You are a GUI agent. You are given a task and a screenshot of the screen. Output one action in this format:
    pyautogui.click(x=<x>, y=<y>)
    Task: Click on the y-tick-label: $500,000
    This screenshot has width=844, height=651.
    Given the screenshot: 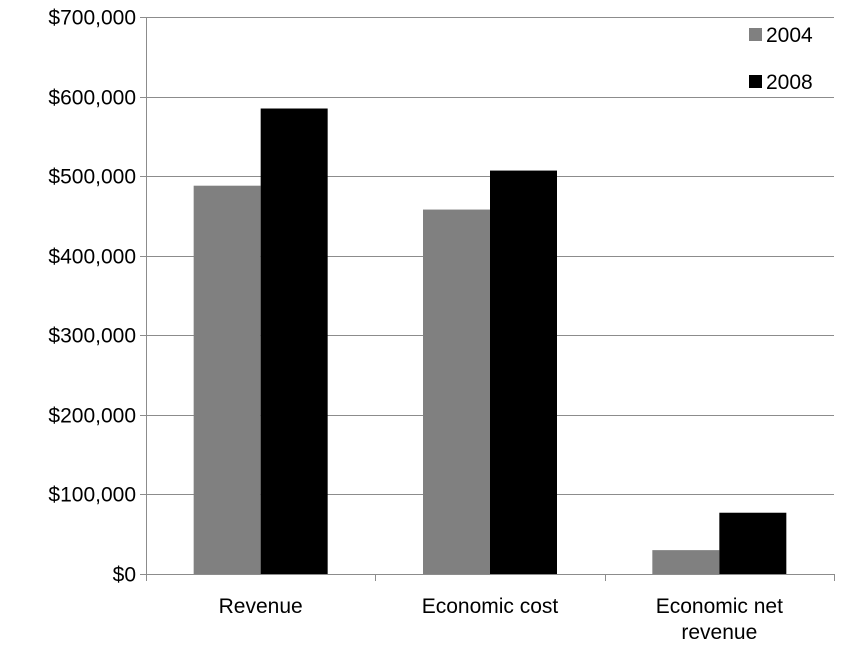 What is the action you would take?
    pyautogui.click(x=92, y=177)
    